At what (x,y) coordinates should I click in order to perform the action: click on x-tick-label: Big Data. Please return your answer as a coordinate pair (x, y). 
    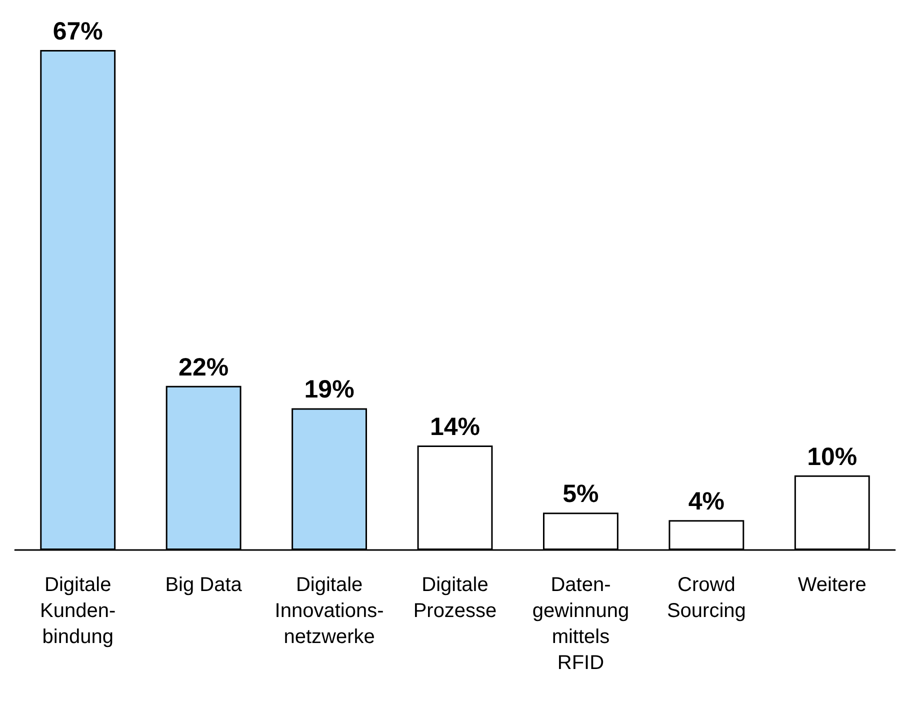
    Looking at the image, I should click on (204, 585).